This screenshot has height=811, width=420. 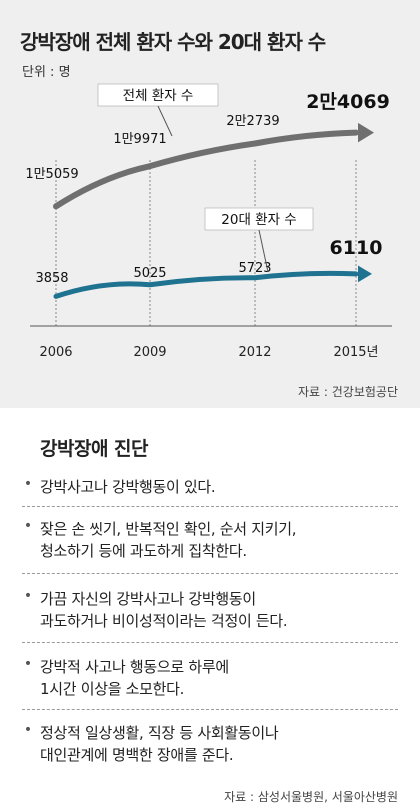 I want to click on patients-20s-value-label: 6110, so click(x=356, y=248).